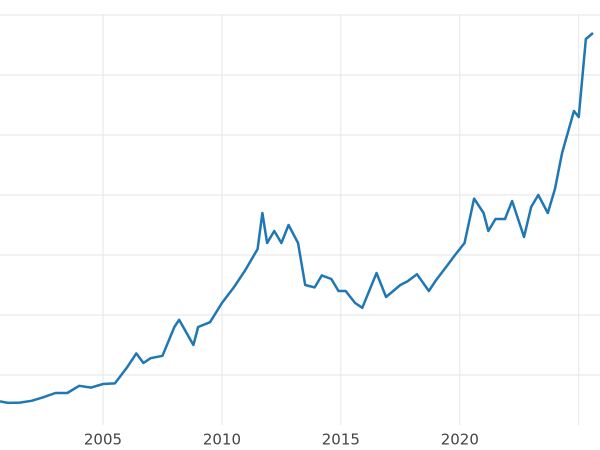 The height and width of the screenshot is (450, 600). I want to click on x-tick-label: 2010, so click(222, 440).